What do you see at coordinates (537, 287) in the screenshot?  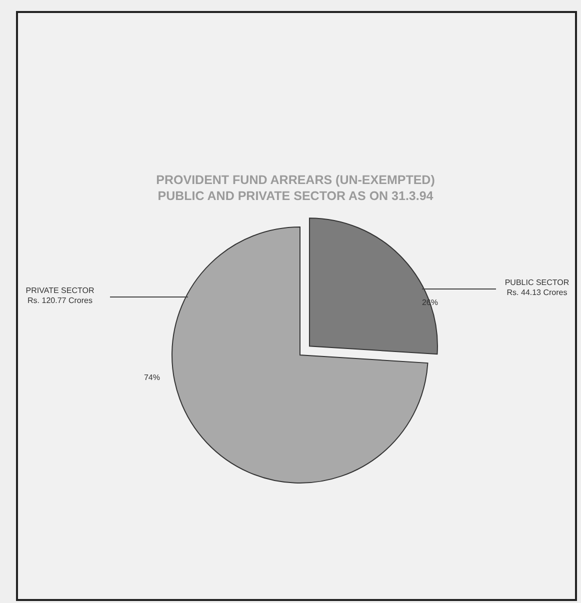 I see `slice-label: PUBLIC SECTOR Rs. 44.13 Crores` at bounding box center [537, 287].